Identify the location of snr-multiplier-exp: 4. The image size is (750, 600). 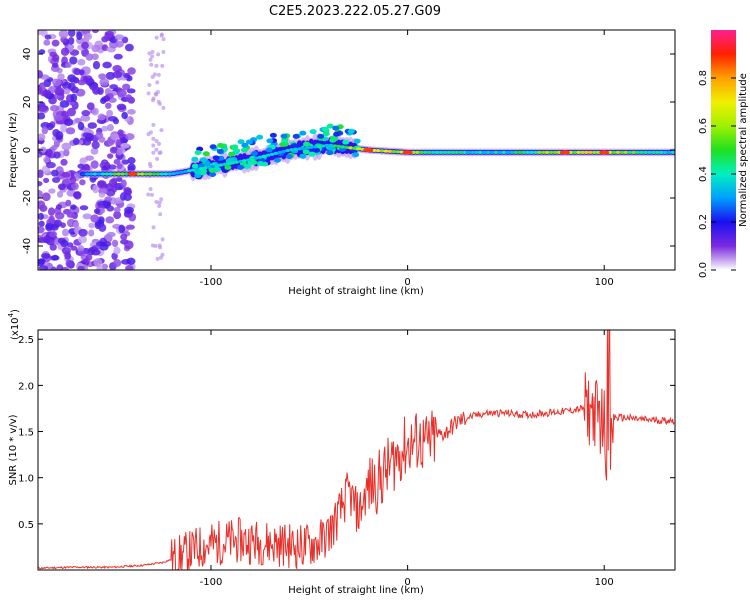
(11, 314).